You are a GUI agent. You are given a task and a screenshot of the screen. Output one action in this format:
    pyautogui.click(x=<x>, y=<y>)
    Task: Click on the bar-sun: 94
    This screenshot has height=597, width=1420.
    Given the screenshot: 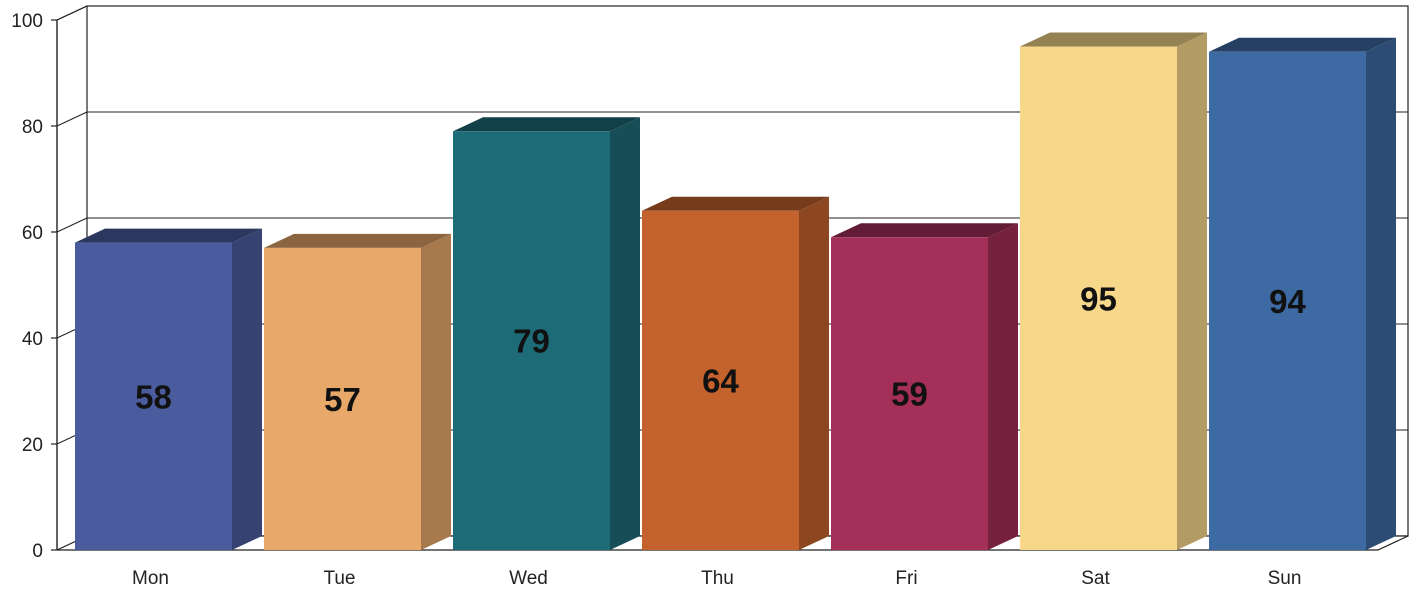 What is the action you would take?
    pyautogui.click(x=1302, y=294)
    